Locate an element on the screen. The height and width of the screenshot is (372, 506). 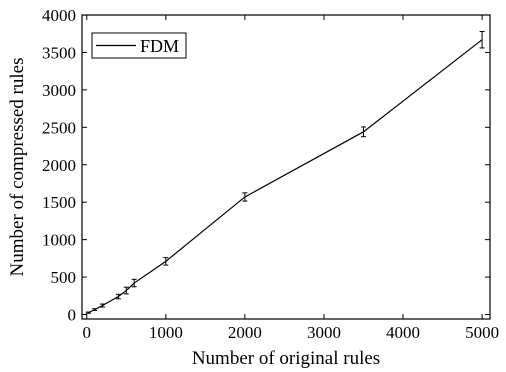
y-tick-label: 2500 is located at coordinates (59, 127).